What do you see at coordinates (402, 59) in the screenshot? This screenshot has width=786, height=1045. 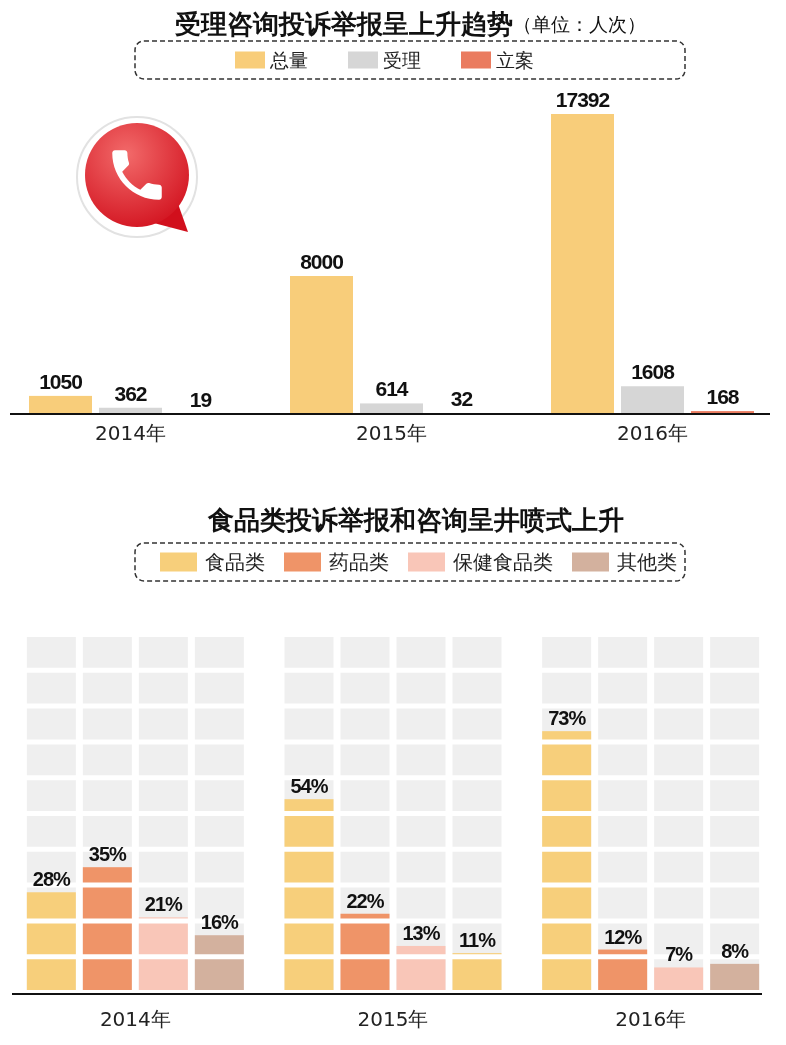 I see `legend-label: 受理` at bounding box center [402, 59].